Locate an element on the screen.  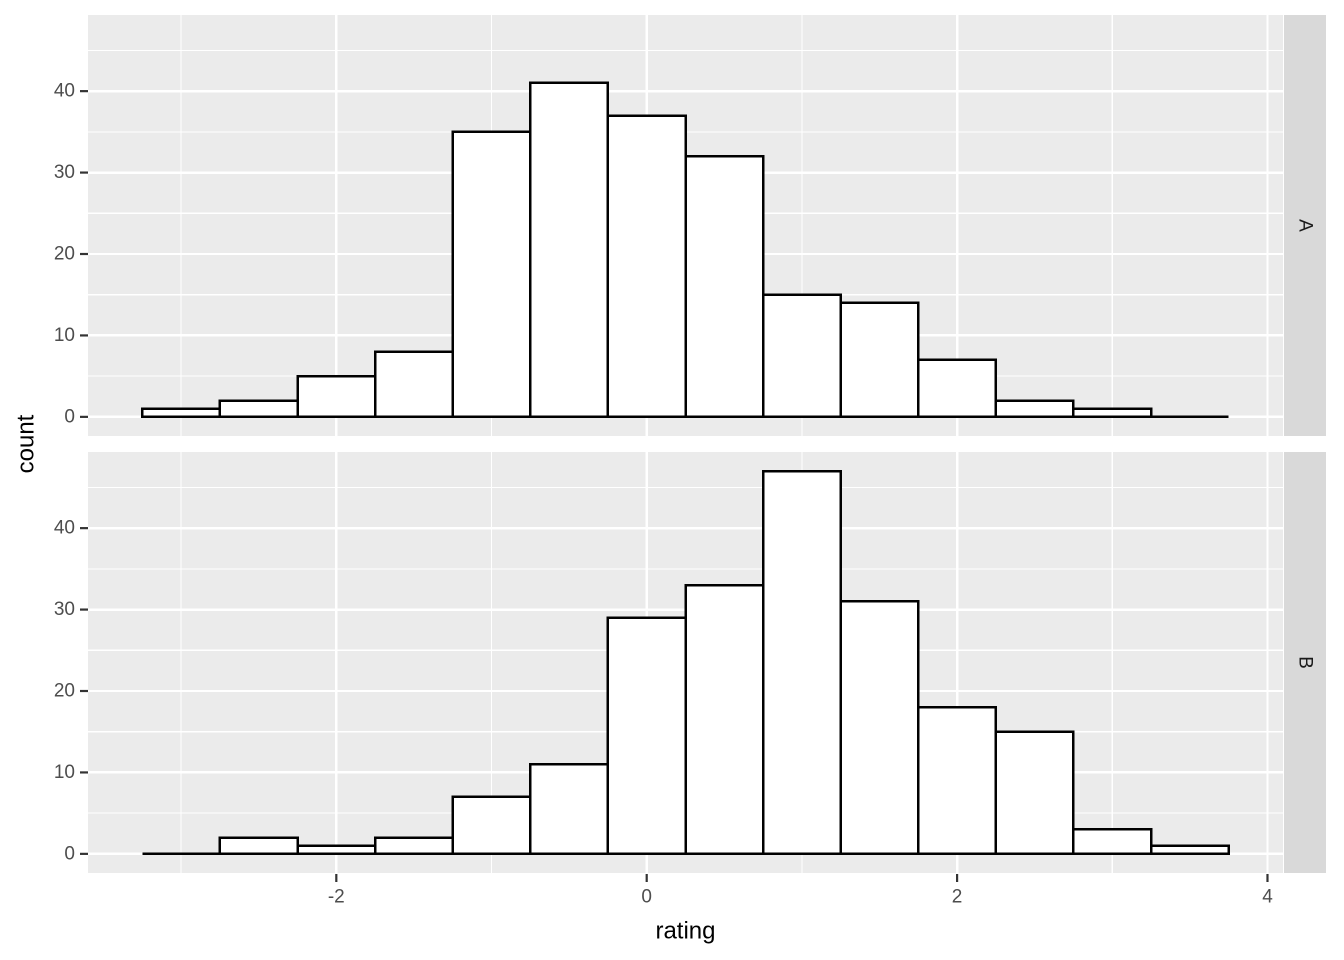
facet-strip-label: A is located at coordinates (1305, 225).